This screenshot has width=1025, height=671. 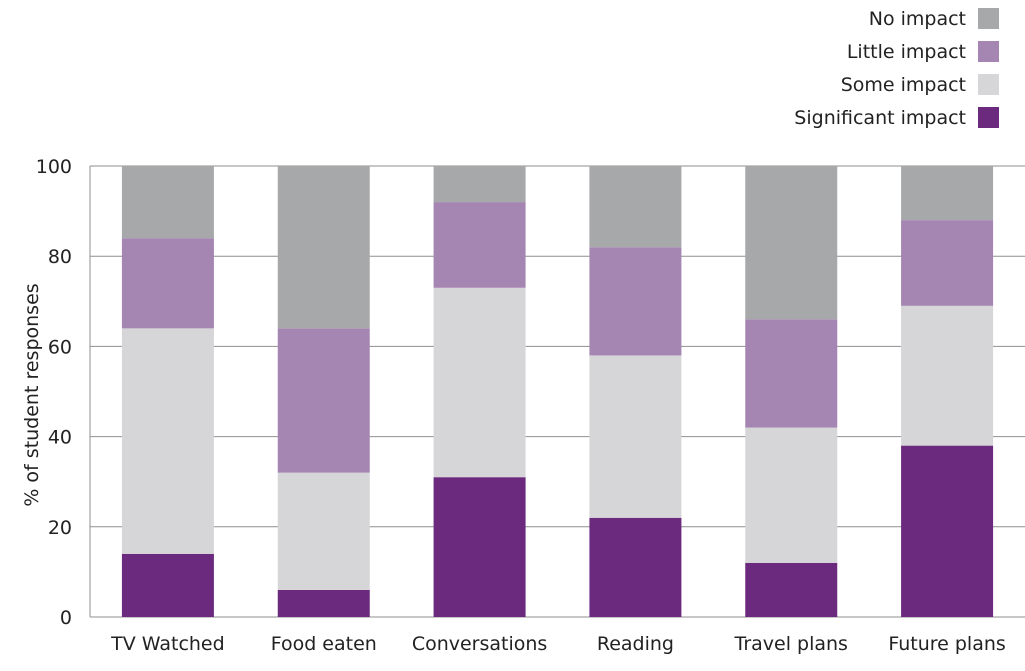 I want to click on legend-label: Little impact, so click(x=906, y=52).